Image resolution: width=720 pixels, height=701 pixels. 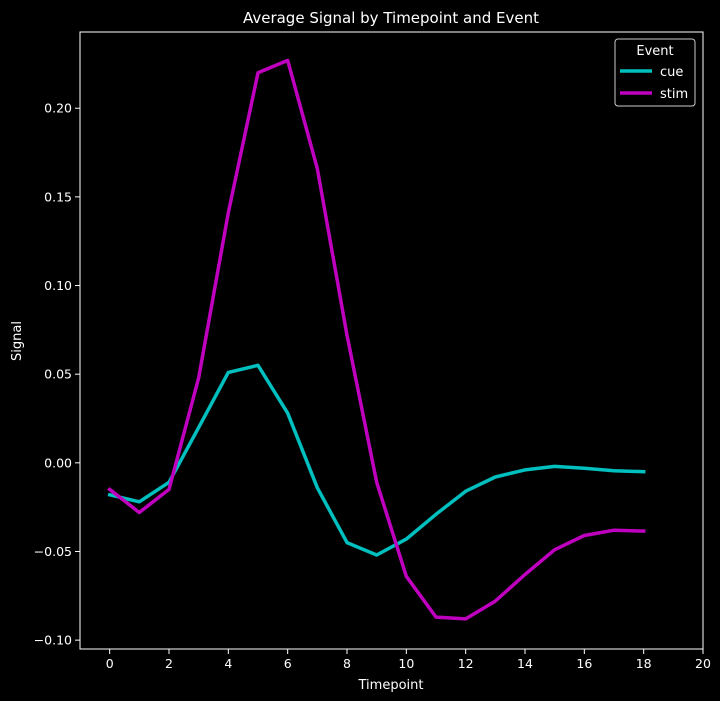 I want to click on y-axis-ticks: −0.10 −0.05 0.00 0.05 0.10 0.15 0.20, so click(x=57, y=374).